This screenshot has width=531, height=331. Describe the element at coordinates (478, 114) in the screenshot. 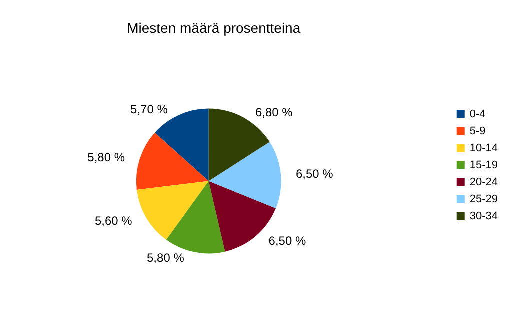

I see `legend-label: 0-4` at that location.